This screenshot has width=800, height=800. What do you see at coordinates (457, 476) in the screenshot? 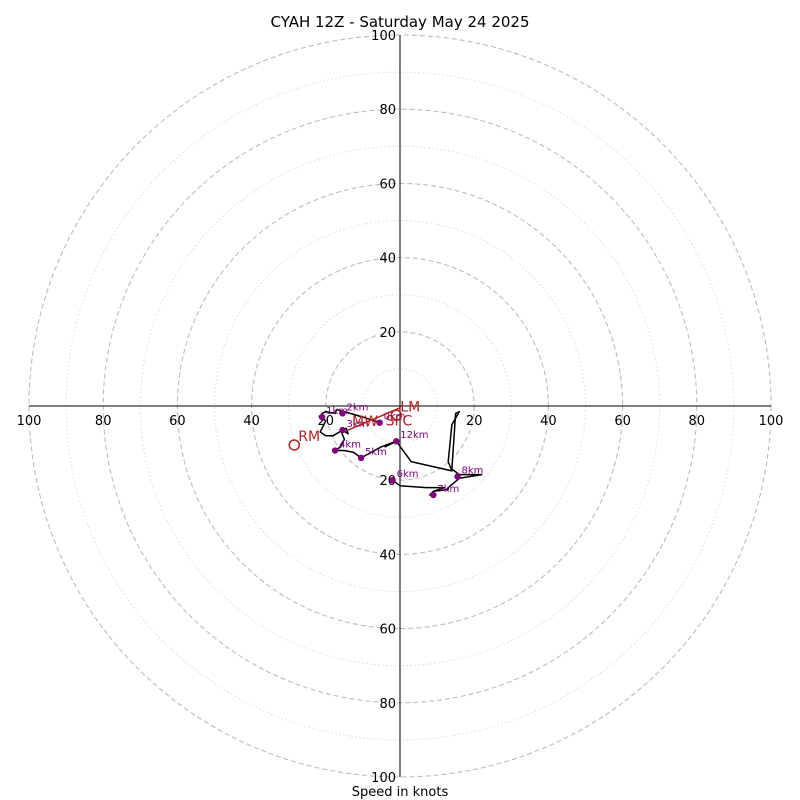
I see `height-point-8km` at bounding box center [457, 476].